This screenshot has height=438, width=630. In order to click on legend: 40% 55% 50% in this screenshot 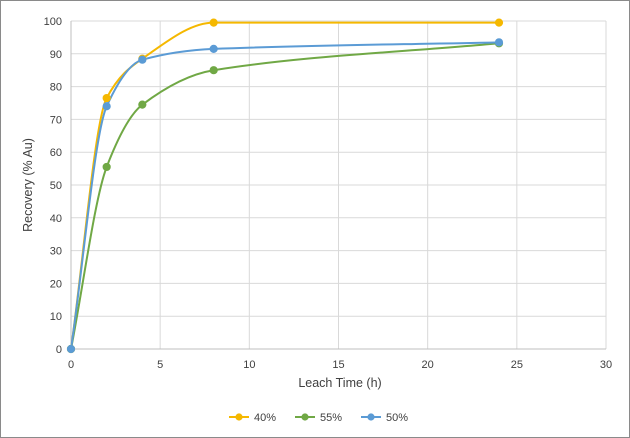, I will do `click(318, 418)`.